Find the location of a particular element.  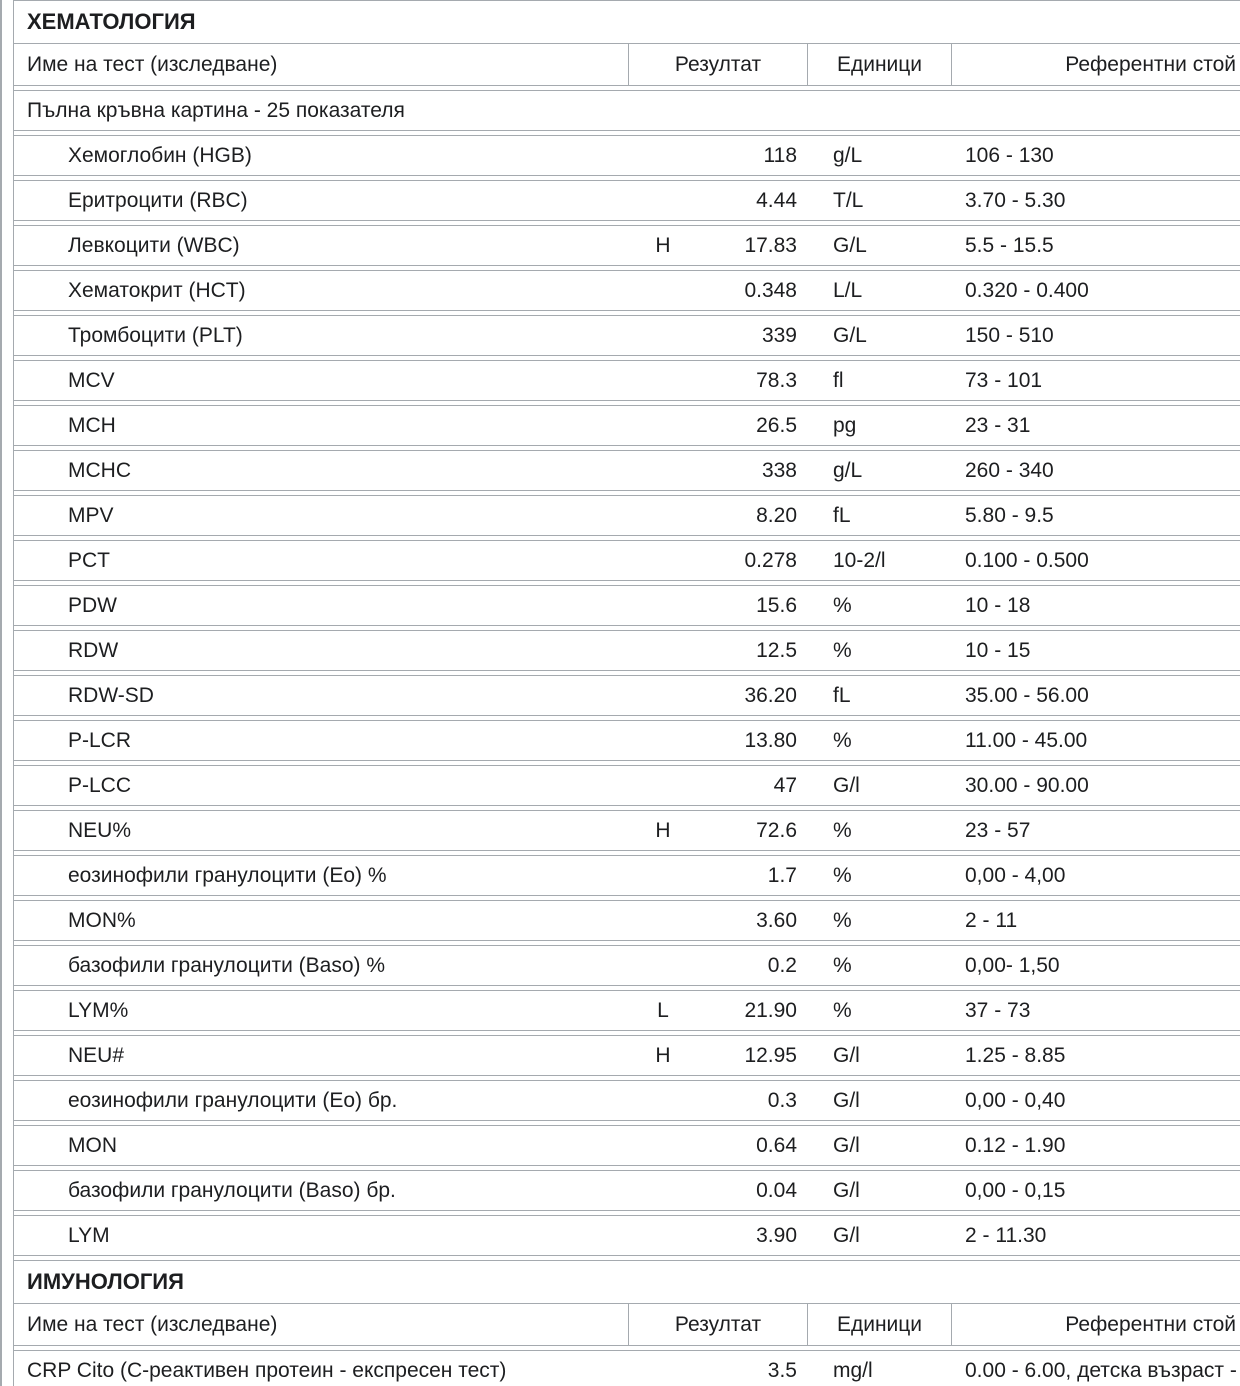

test-name: MCHC is located at coordinates (99, 470).